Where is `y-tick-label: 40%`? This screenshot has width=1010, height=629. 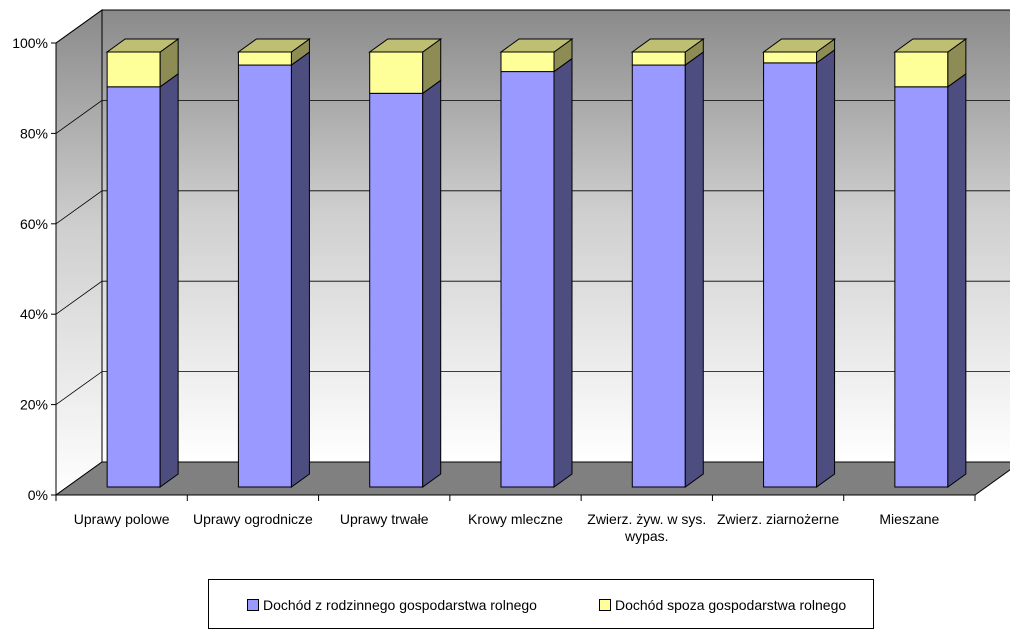
y-tick-label: 40% is located at coordinates (34, 314).